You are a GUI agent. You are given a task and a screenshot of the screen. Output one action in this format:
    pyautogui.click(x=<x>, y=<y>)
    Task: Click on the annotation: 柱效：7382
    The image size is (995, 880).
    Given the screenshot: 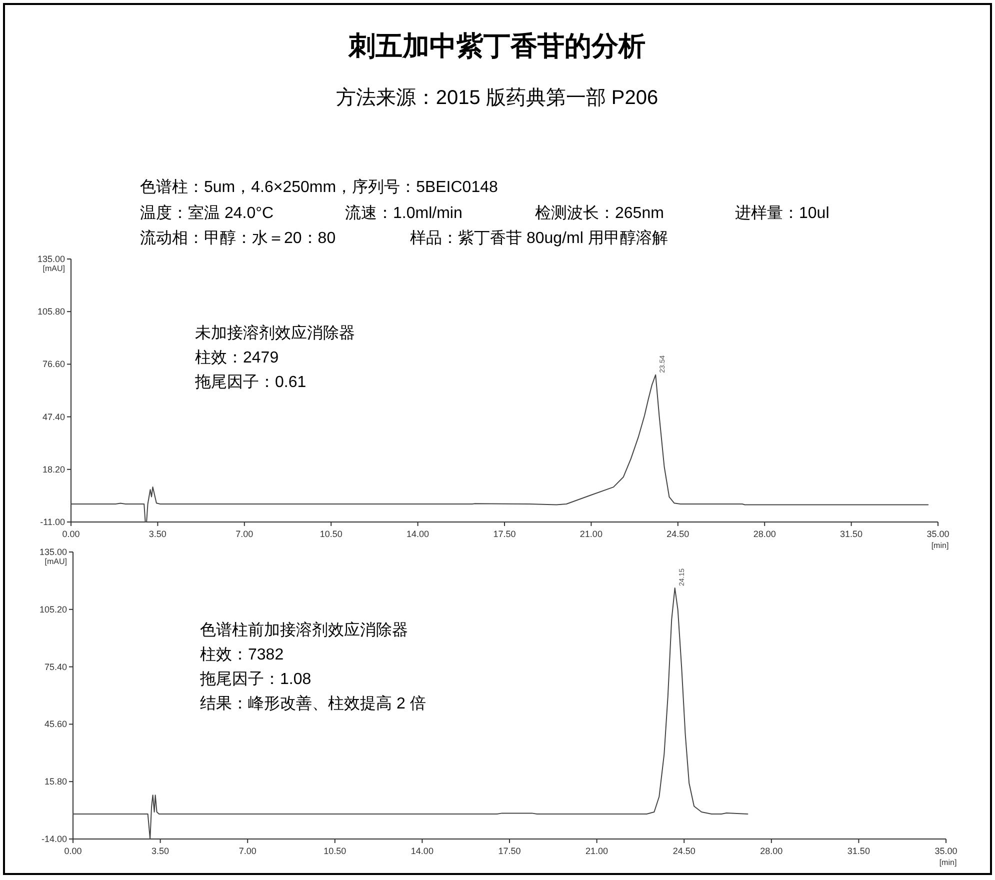 What is the action you would take?
    pyautogui.click(x=242, y=655)
    